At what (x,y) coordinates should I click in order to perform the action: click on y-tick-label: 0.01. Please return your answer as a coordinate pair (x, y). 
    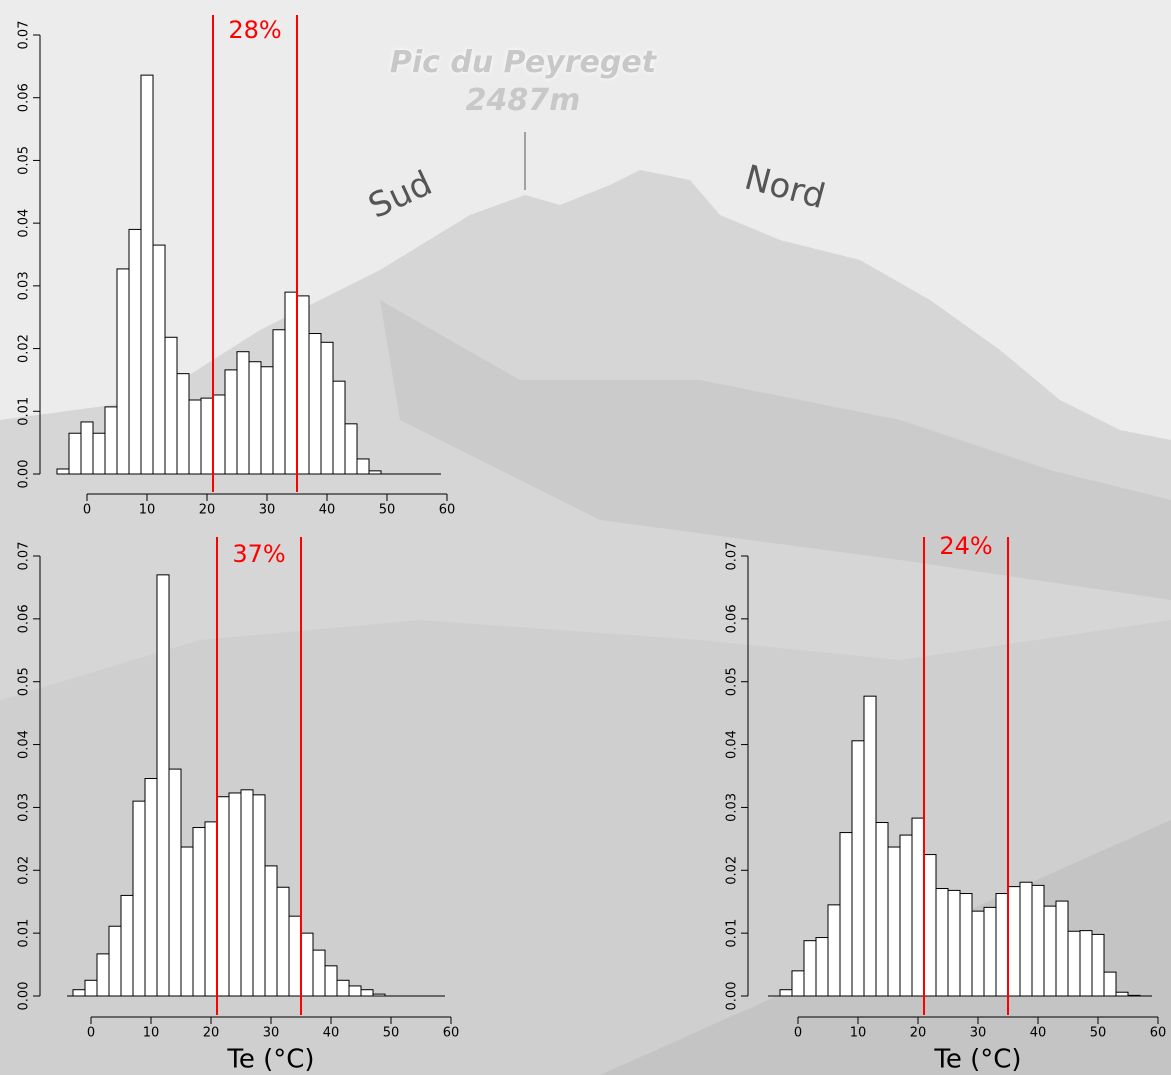
    Looking at the image, I should click on (24, 411).